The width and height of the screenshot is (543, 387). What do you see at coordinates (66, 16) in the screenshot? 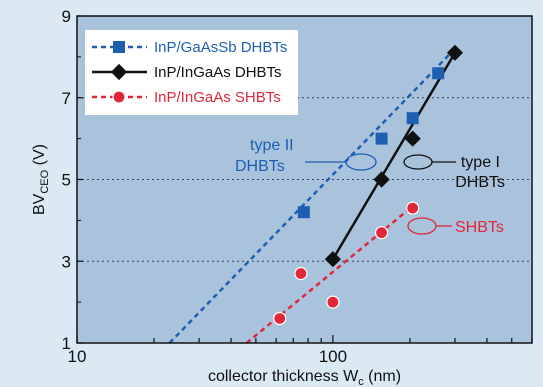
I see `y-tick-label: 9` at bounding box center [66, 16].